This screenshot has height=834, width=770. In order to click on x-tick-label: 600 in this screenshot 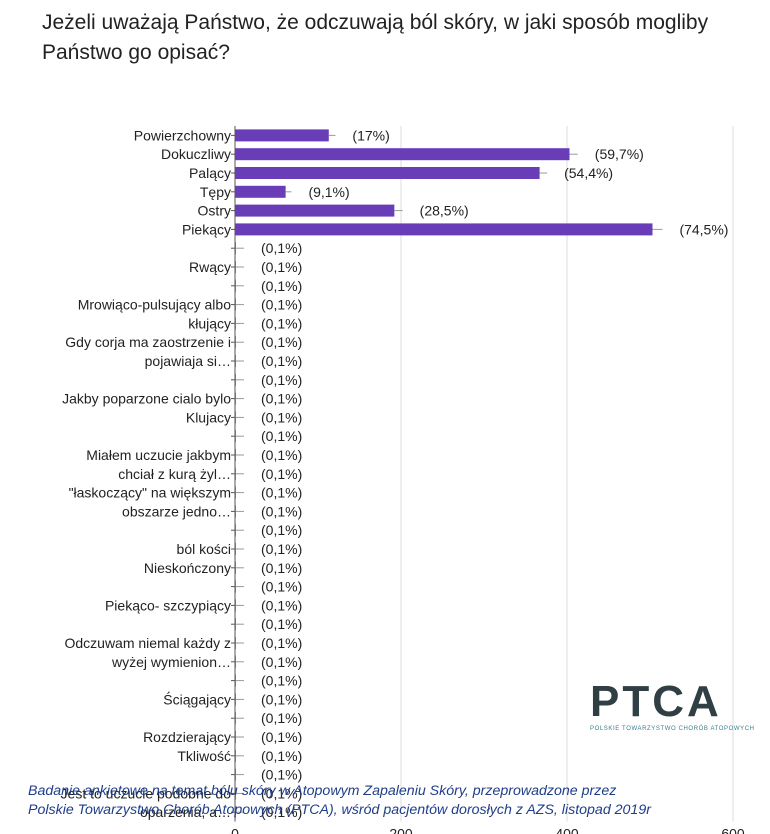, I will do `click(733, 830)`.